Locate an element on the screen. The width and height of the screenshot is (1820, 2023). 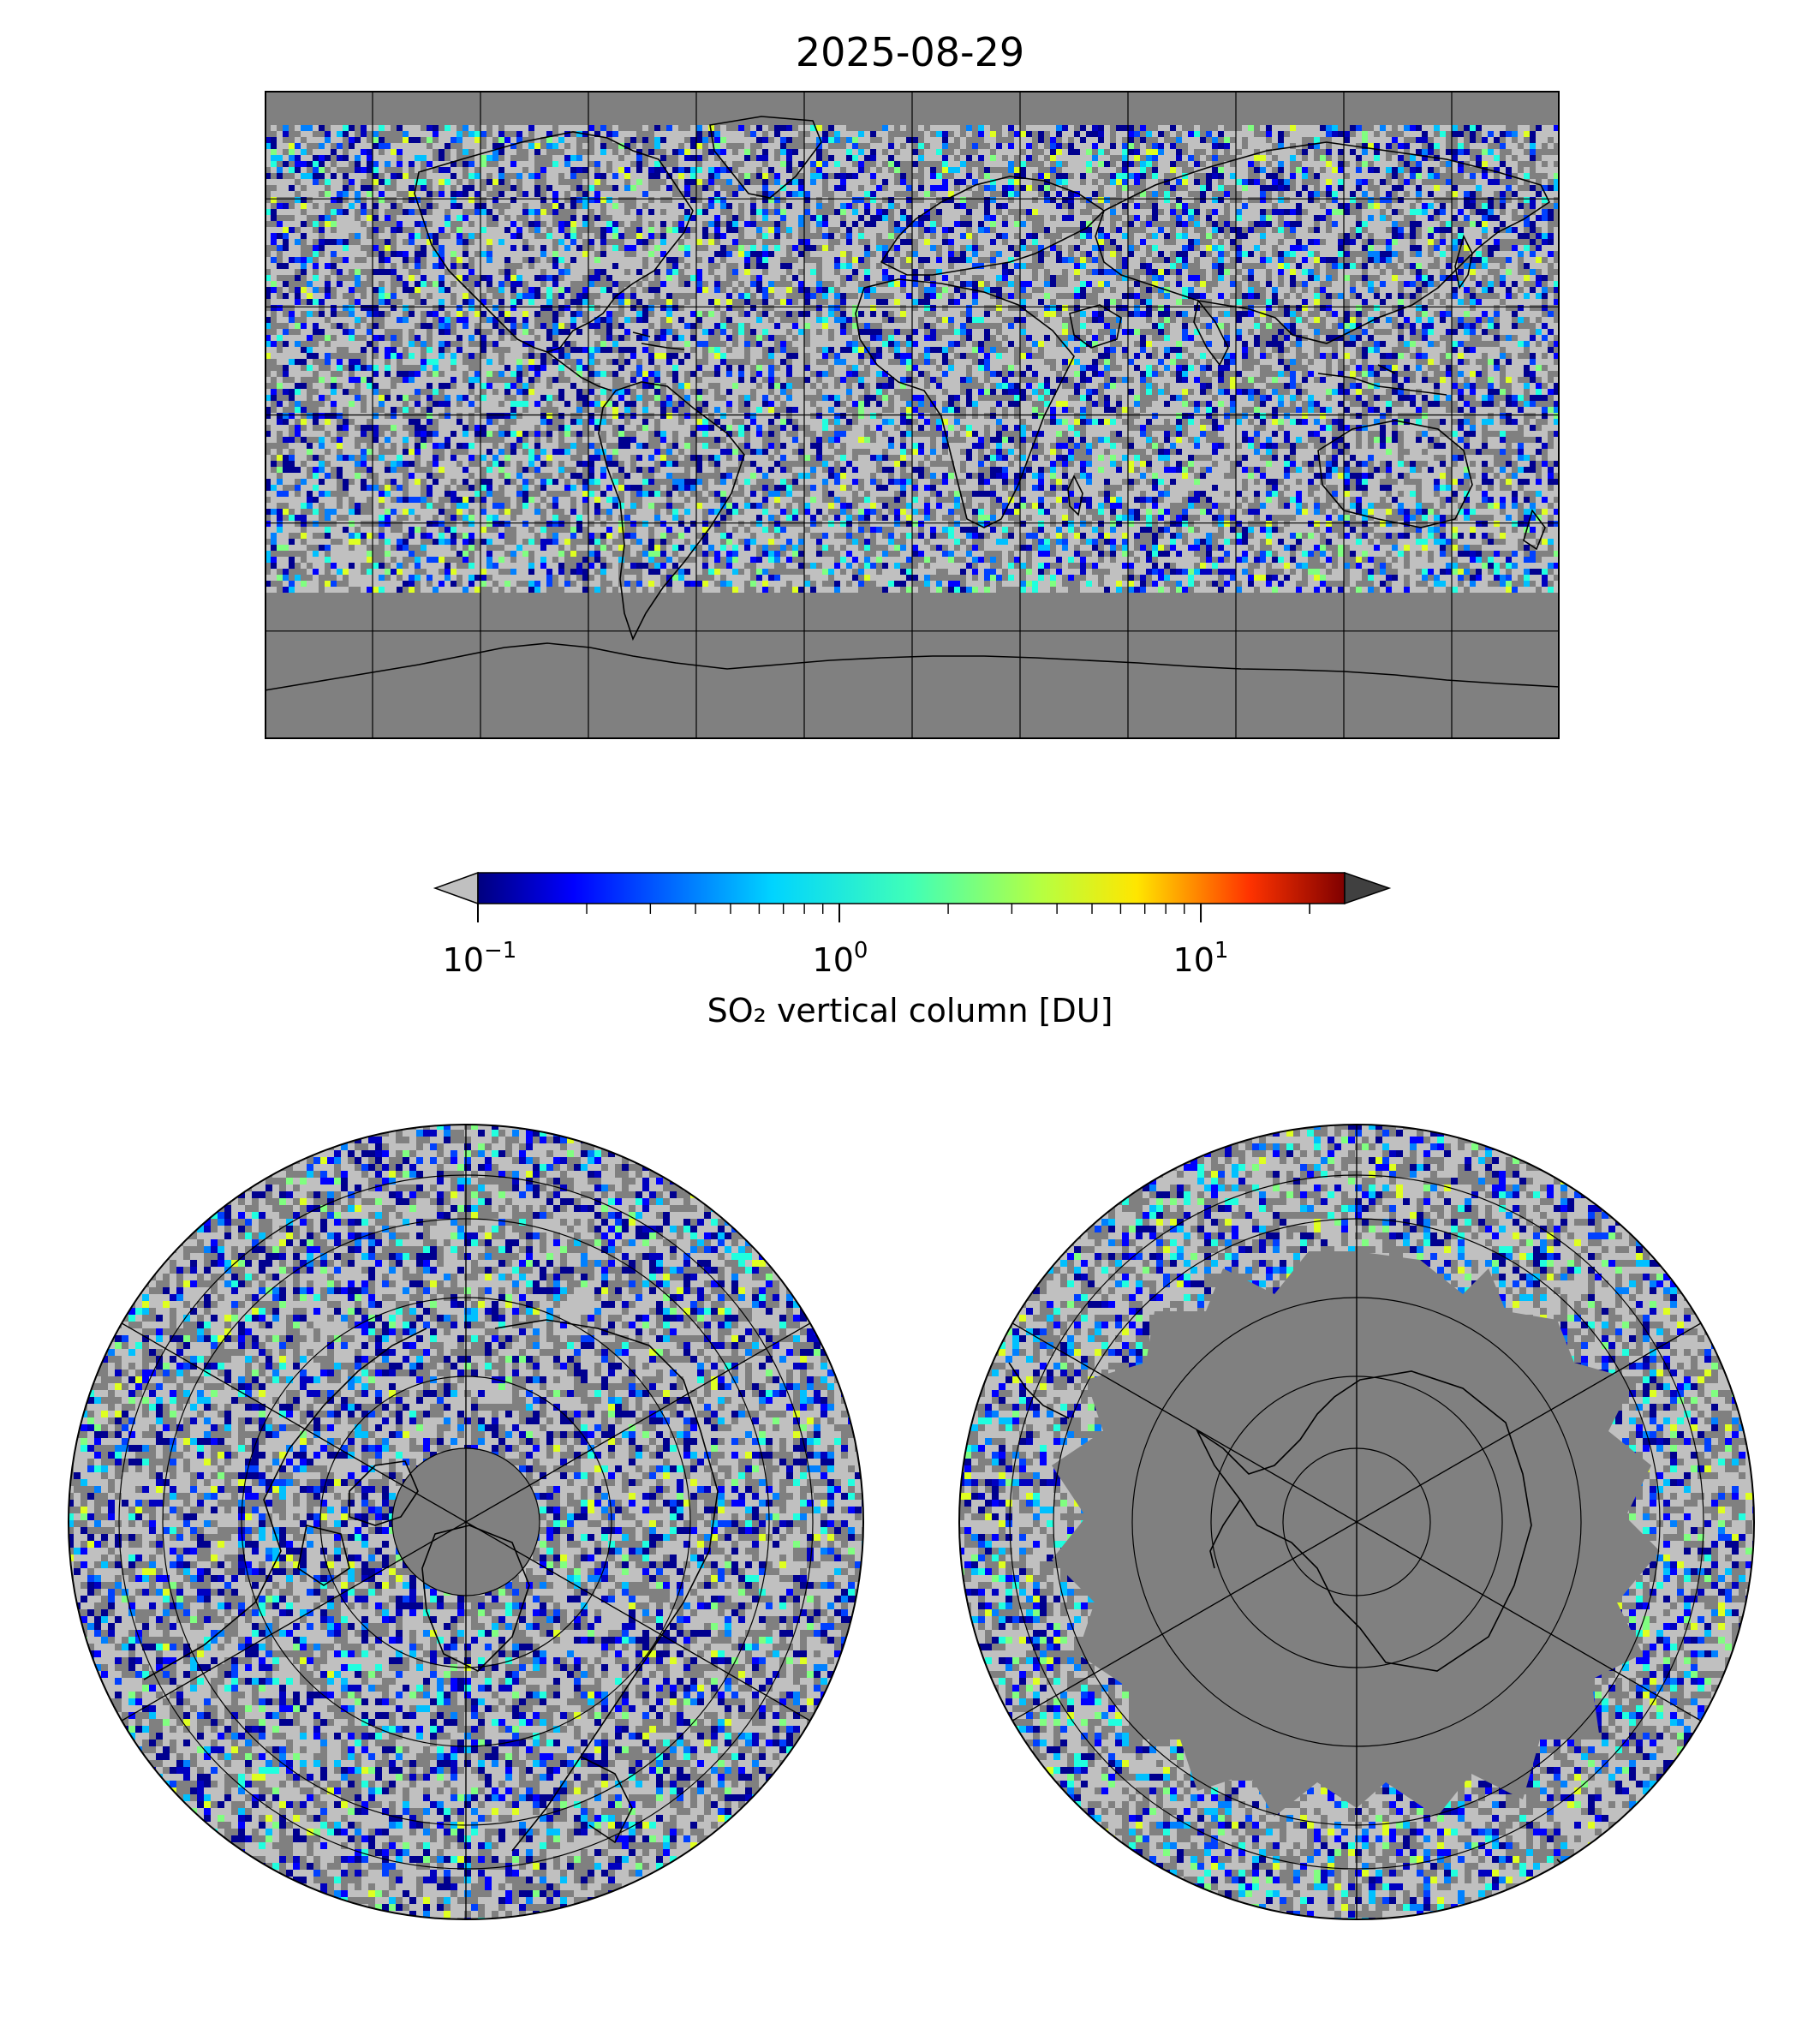
colorbar-over-extension is located at coordinates (1368, 888).